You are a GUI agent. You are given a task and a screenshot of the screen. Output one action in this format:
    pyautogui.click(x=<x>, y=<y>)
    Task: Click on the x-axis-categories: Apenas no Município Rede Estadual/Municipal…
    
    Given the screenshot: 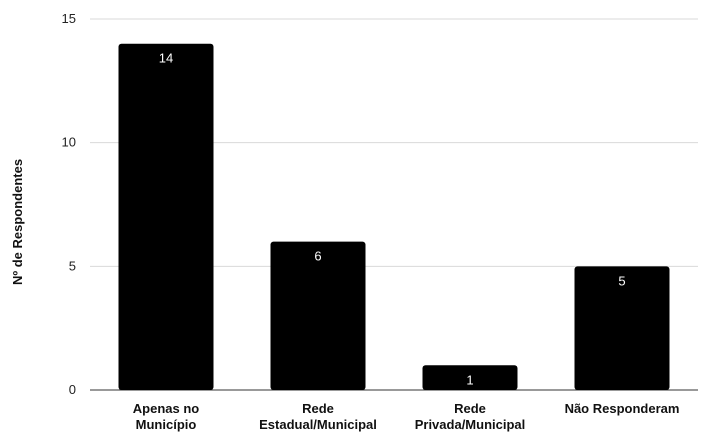 What is the action you would take?
    pyautogui.click(x=406, y=416)
    